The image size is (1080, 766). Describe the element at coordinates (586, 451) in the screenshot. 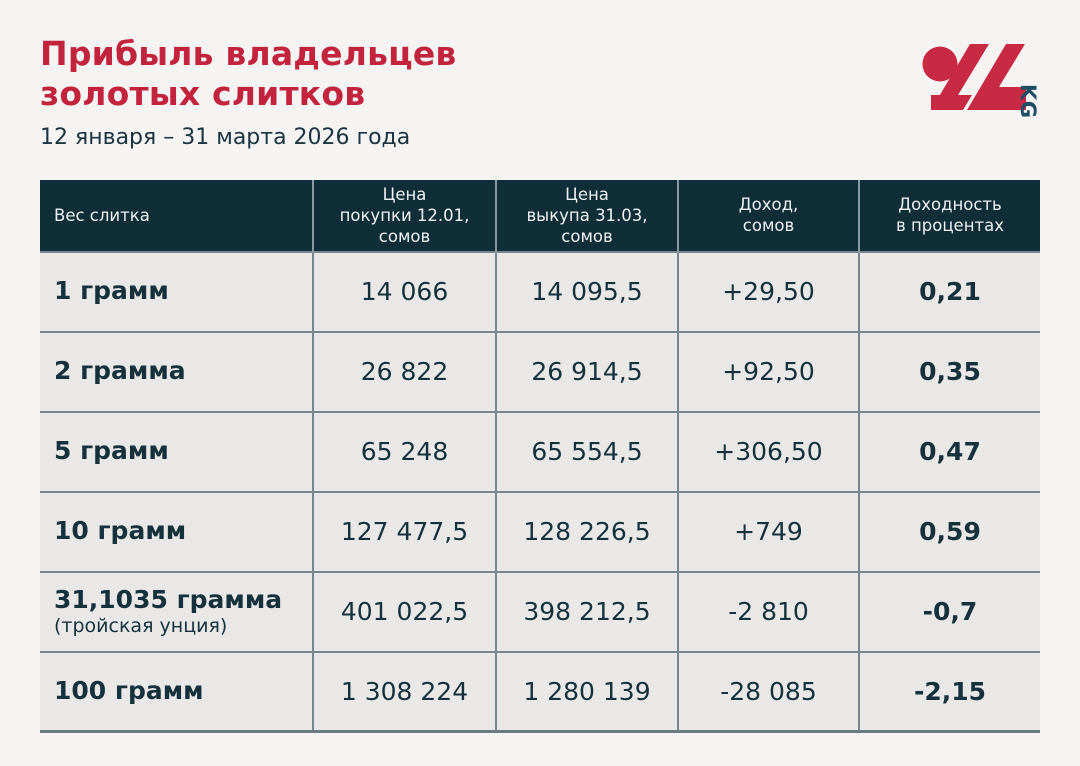

I see `cell-sell-price: 65 554,5` at that location.